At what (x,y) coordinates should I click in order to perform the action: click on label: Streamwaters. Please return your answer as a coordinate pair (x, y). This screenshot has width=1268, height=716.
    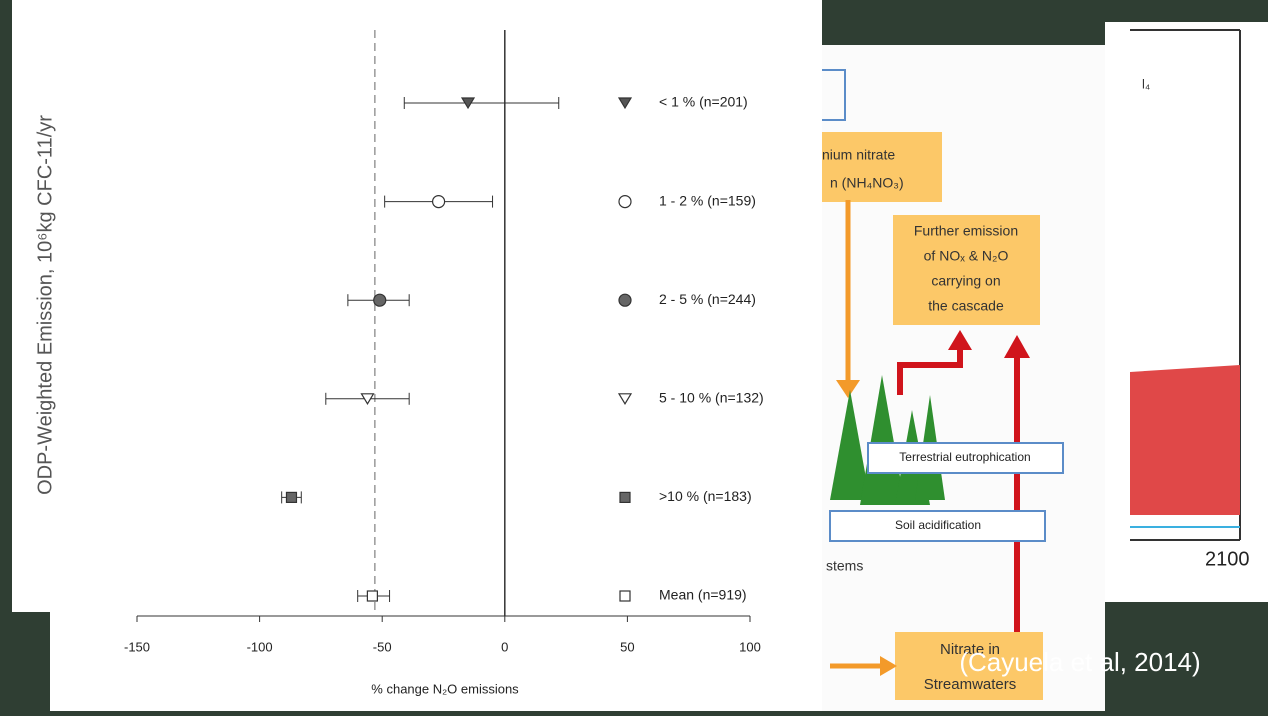
    Looking at the image, I should click on (970, 684).